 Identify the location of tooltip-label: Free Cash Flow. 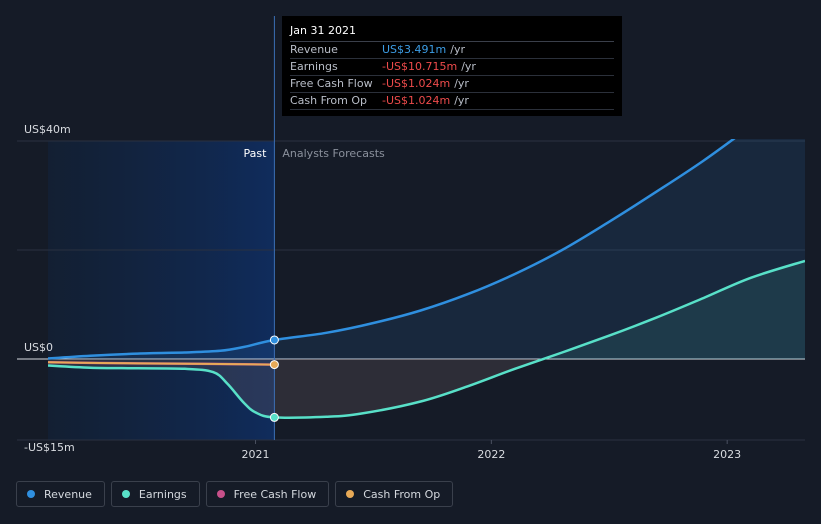
(331, 83).